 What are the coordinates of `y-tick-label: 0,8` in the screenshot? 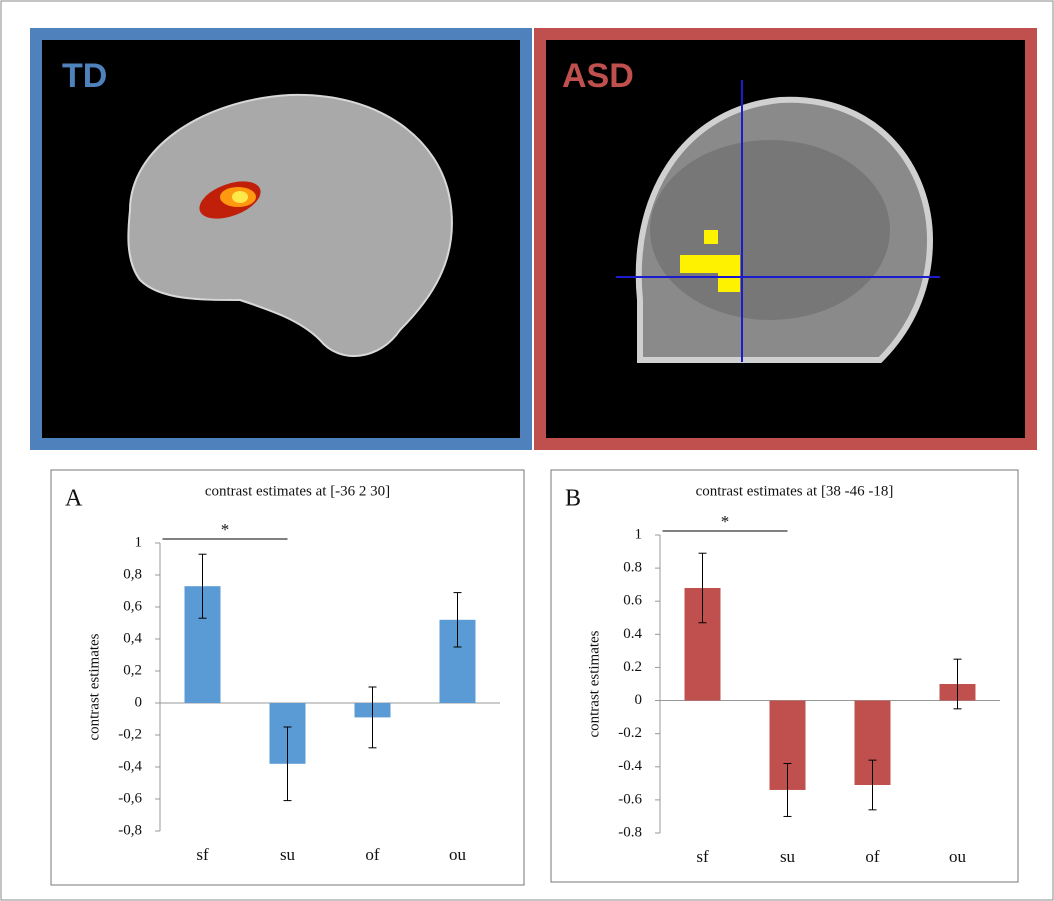 It's located at (132, 574).